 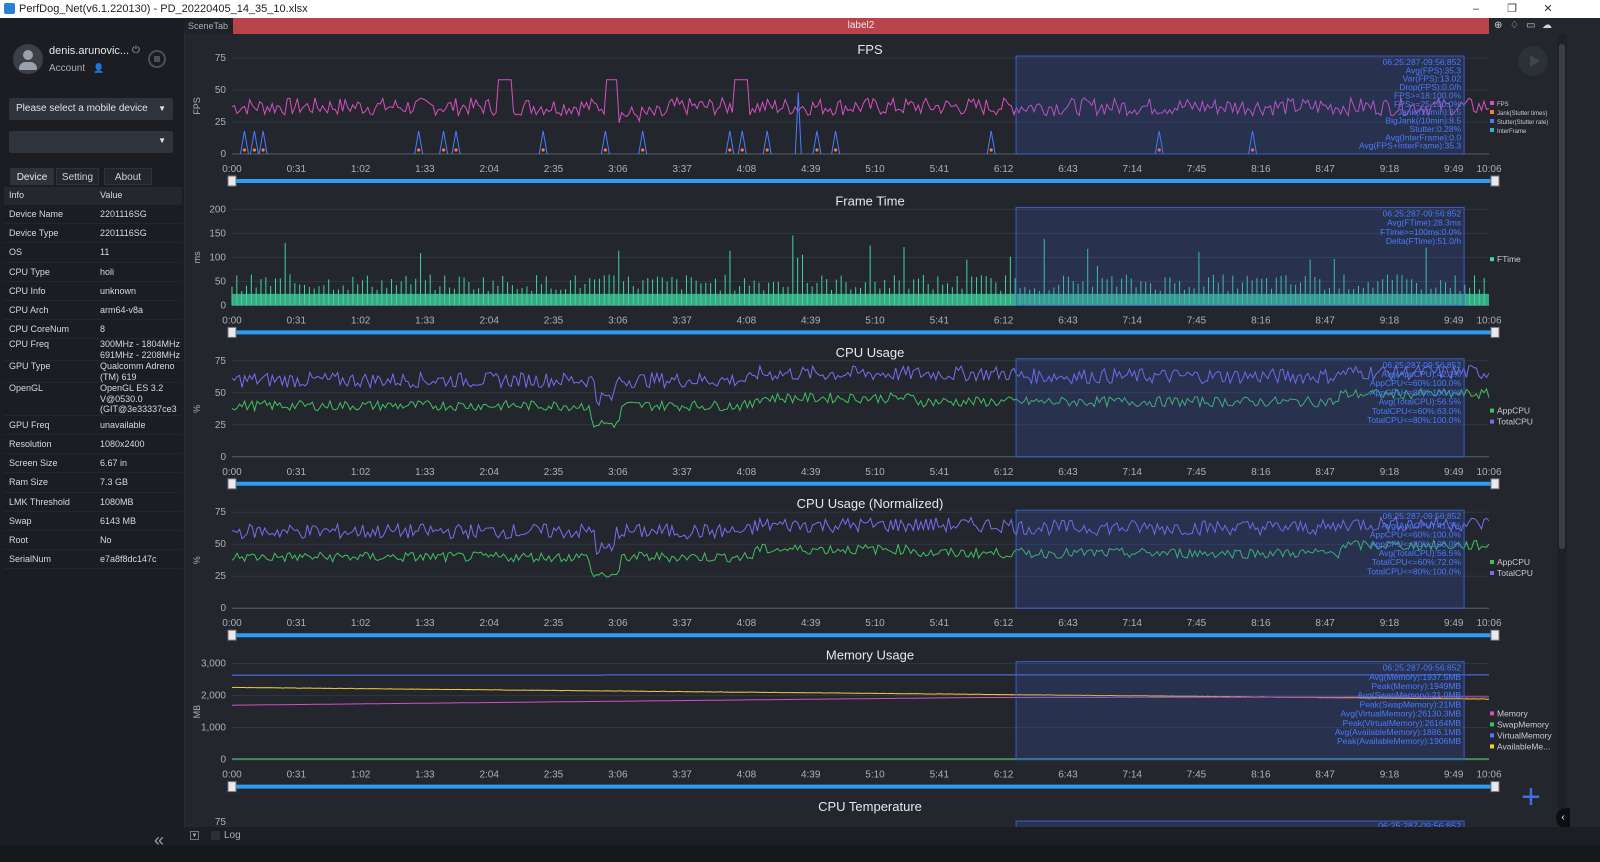 What do you see at coordinates (217, 257) in the screenshot?
I see `y-tick-label: 100` at bounding box center [217, 257].